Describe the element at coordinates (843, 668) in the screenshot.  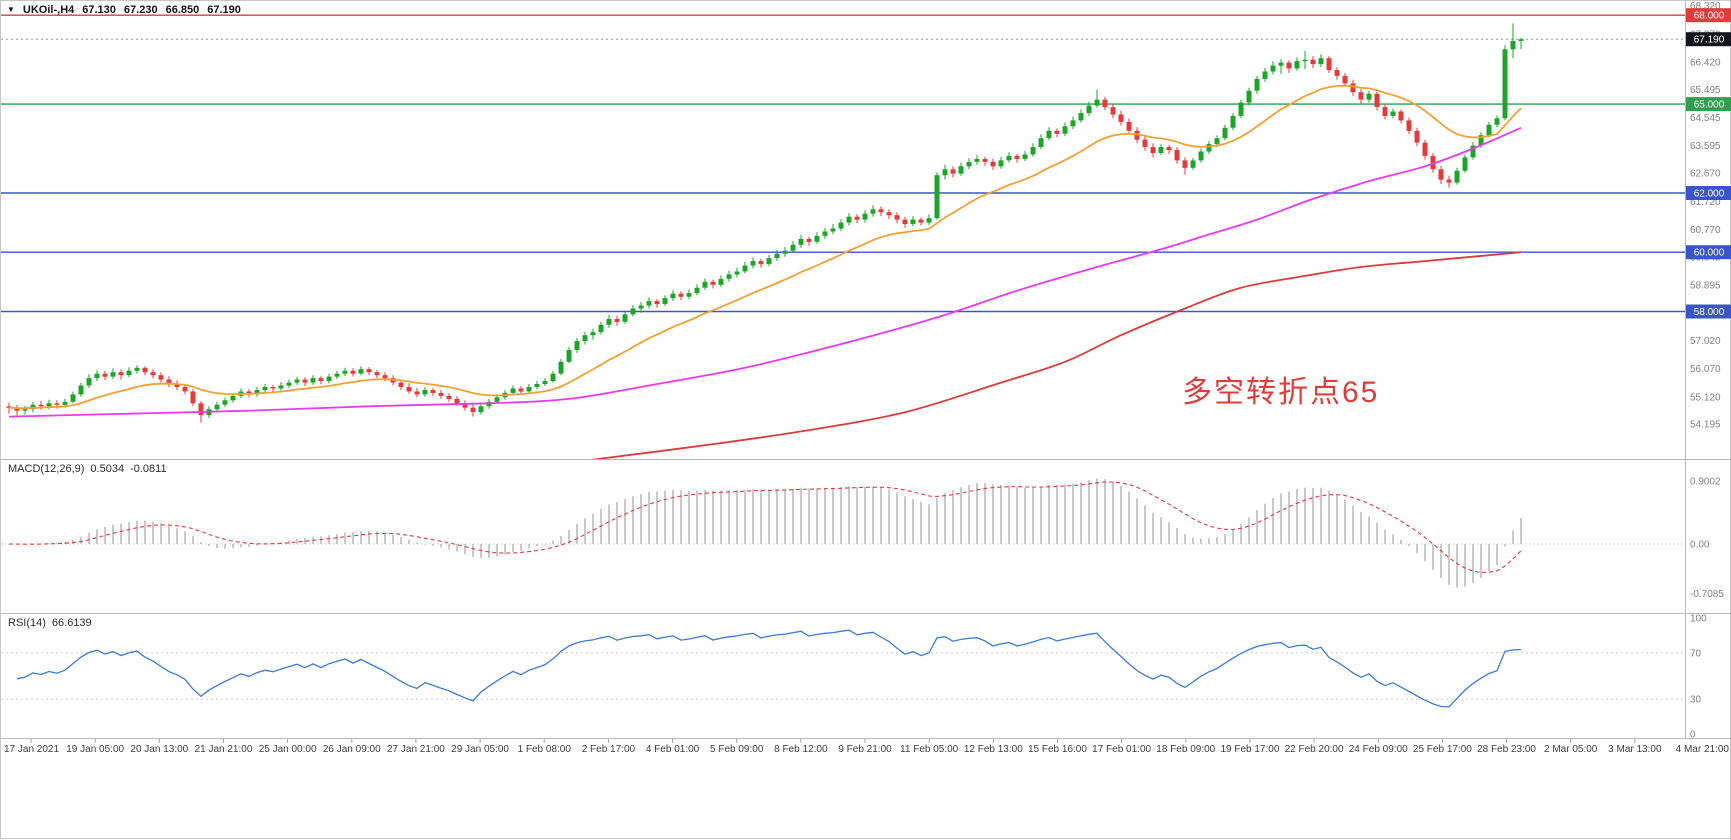
I see `rsi-layer` at that location.